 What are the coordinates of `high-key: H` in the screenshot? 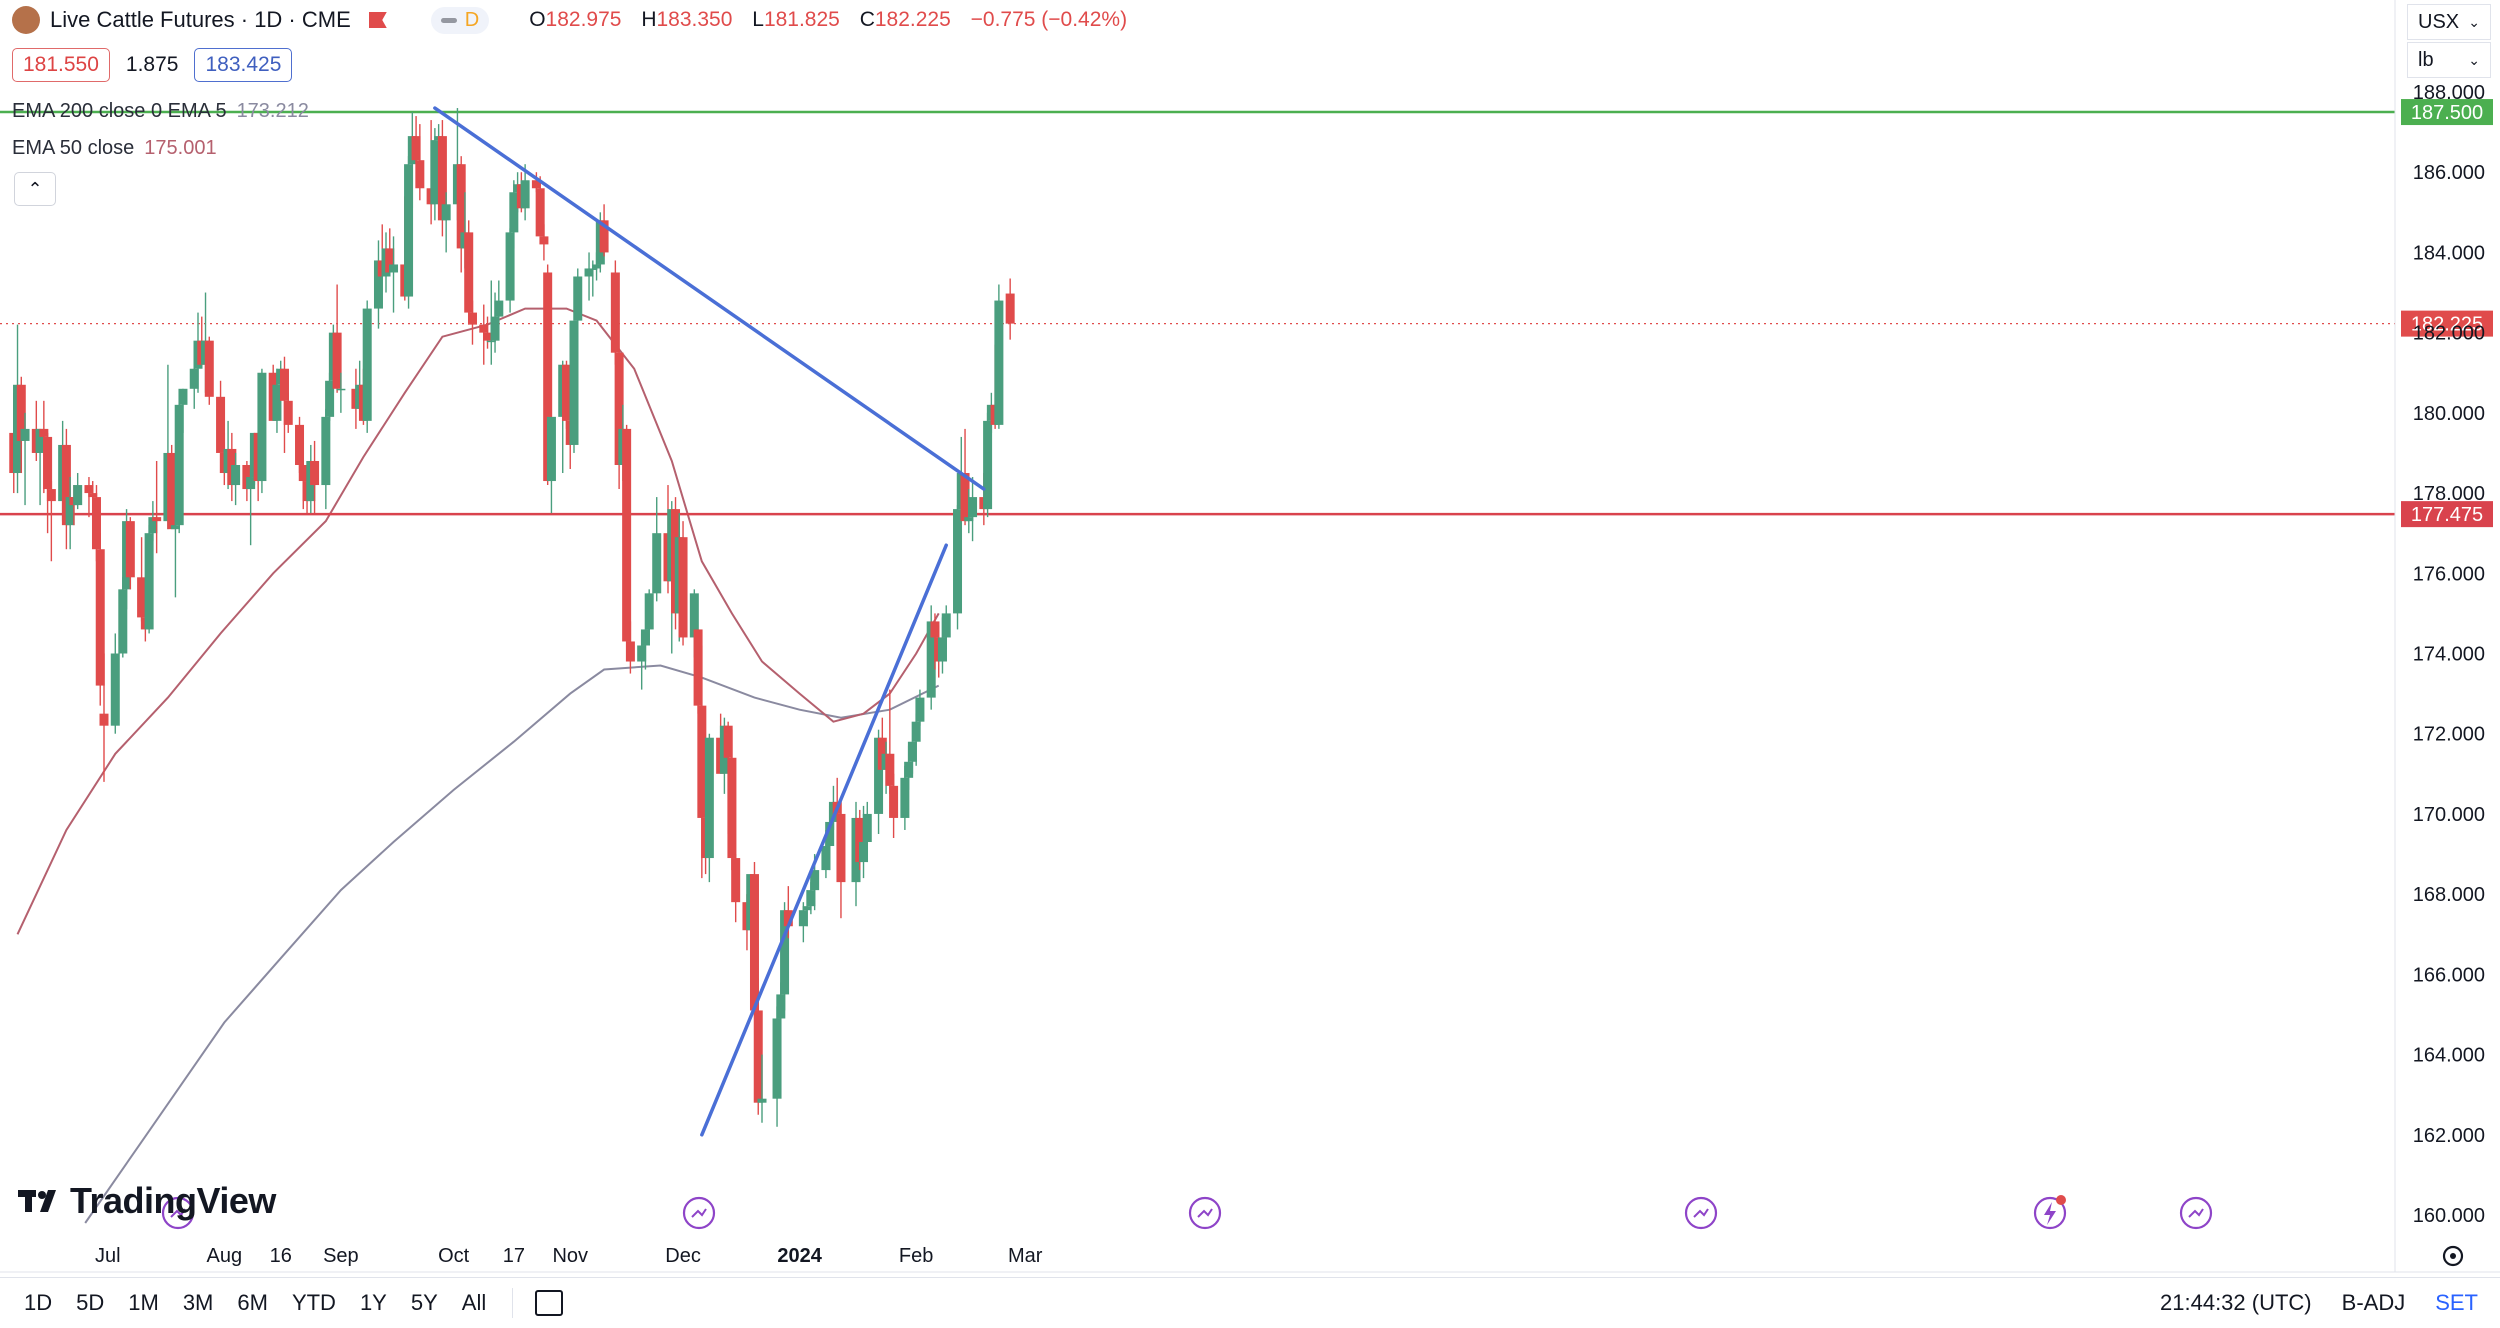 It's located at (649, 19).